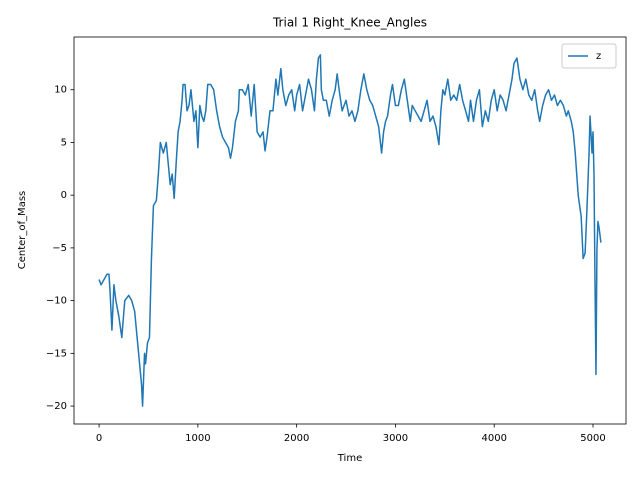 This screenshot has height=480, width=640. I want to click on y-tick-label: −20, so click(56, 406).